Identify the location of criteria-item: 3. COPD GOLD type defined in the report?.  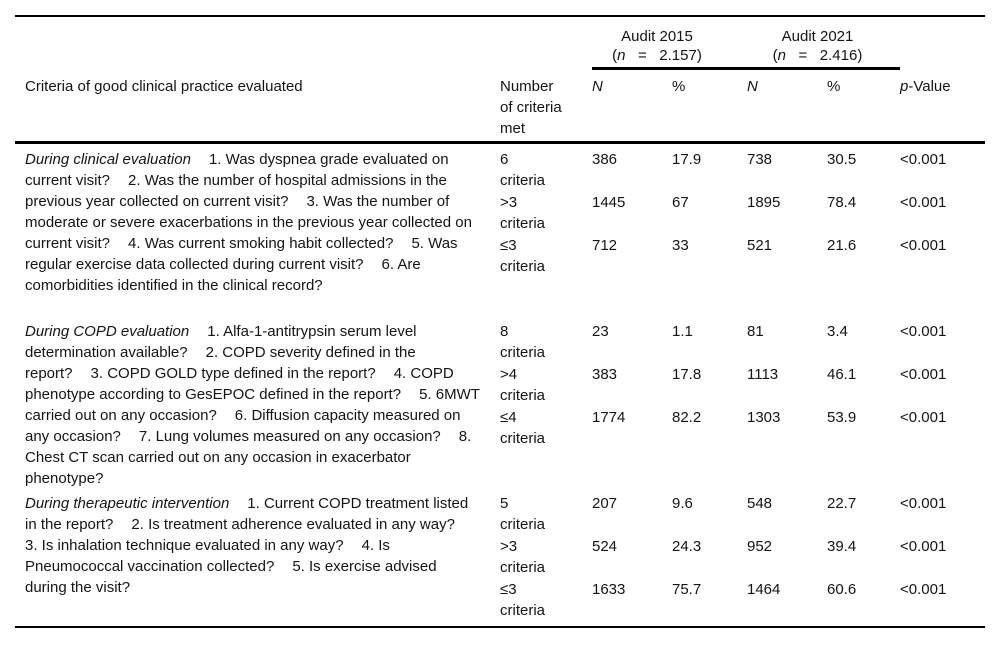
(233, 373).